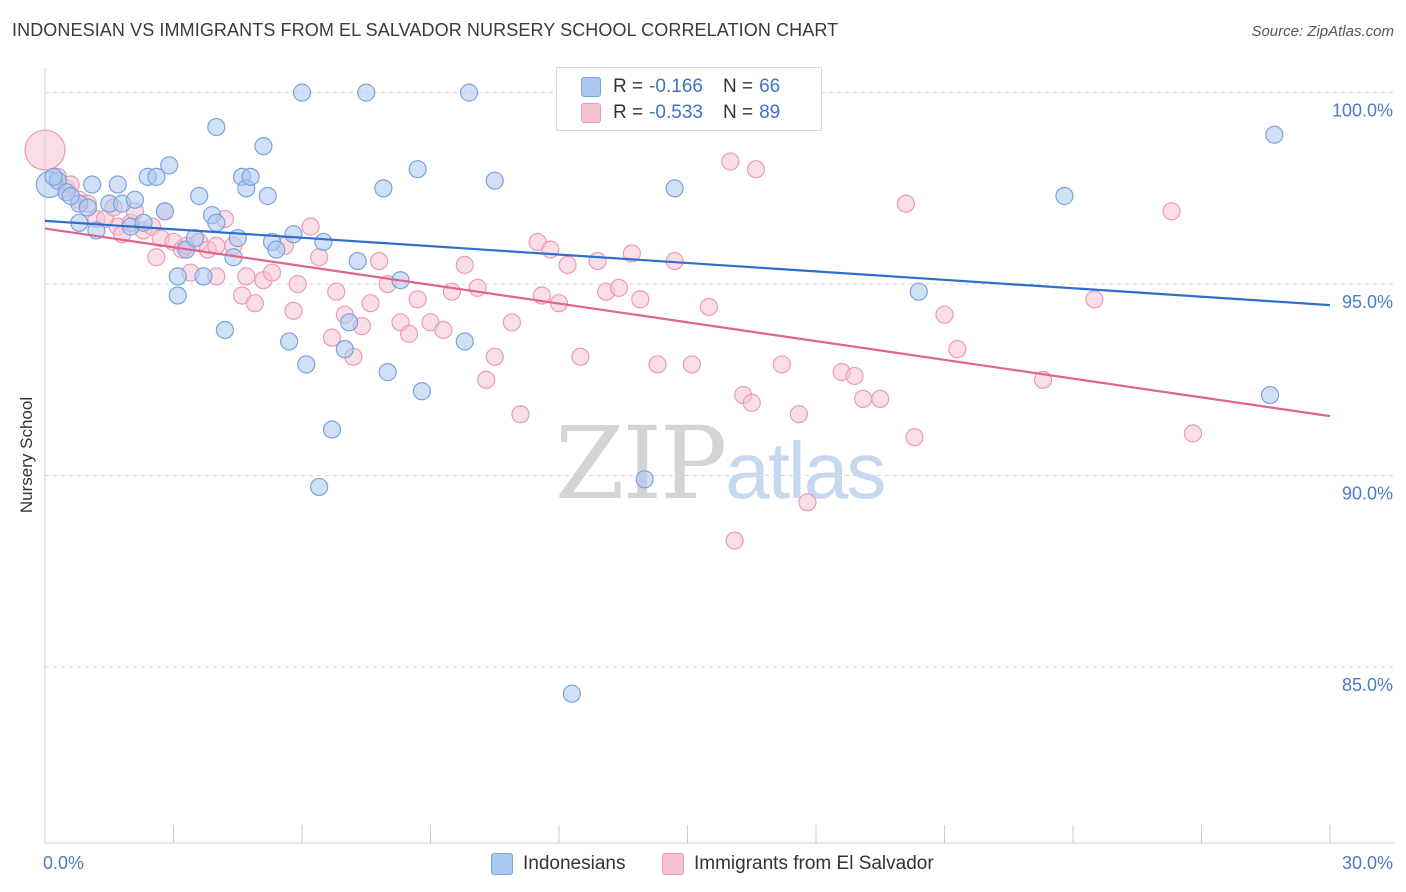 The width and height of the screenshot is (1406, 892). I want to click on legend-swatch-blue, so click(591, 87).